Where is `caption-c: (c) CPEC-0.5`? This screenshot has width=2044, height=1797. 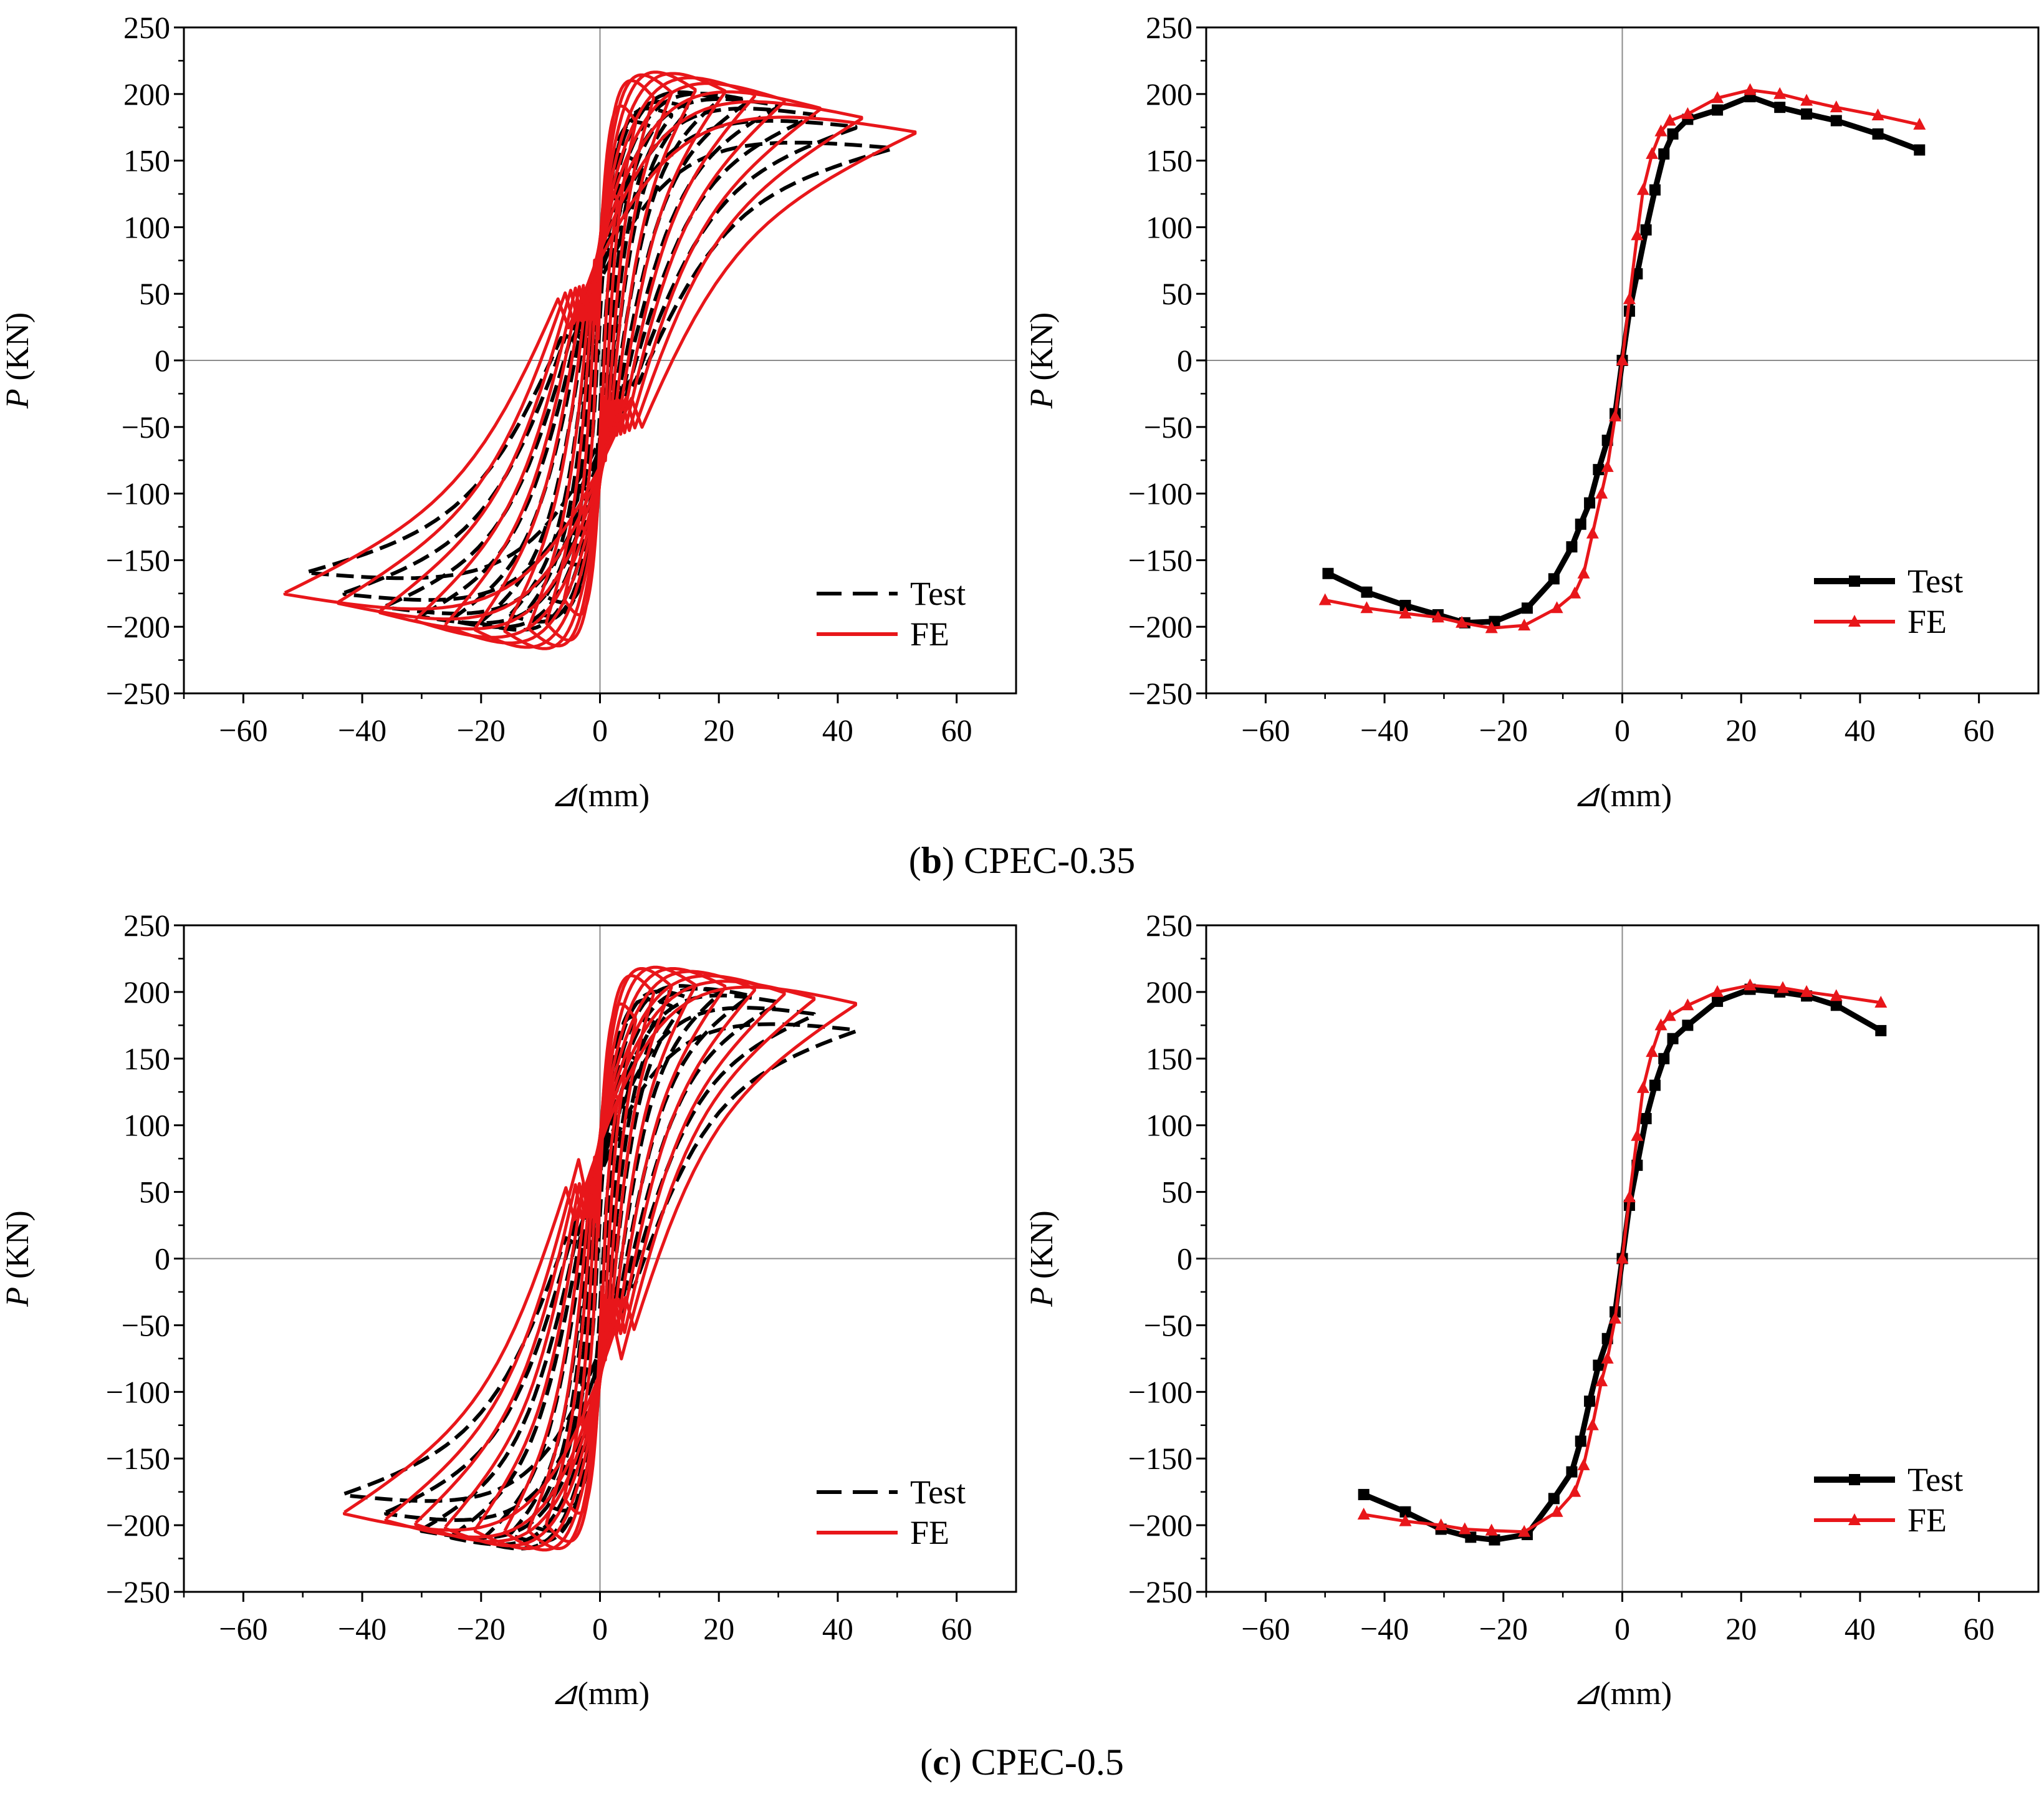
caption-c: (c) CPEC-0.5 is located at coordinates (1022, 1762).